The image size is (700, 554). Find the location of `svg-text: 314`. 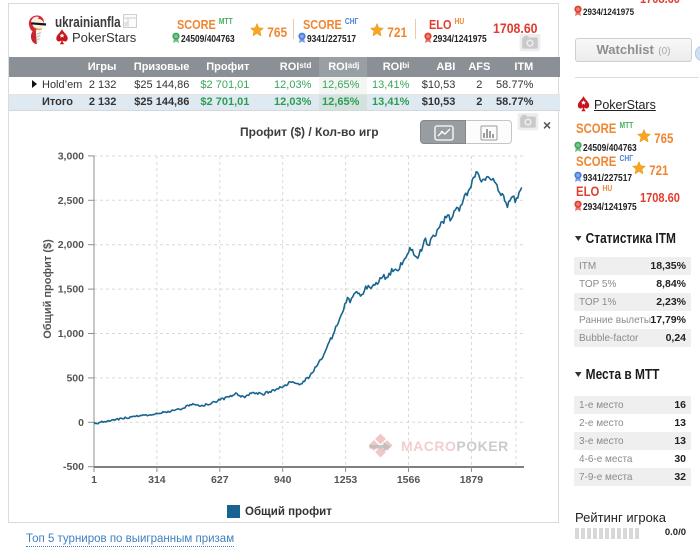

svg-text: 314 is located at coordinates (157, 480).